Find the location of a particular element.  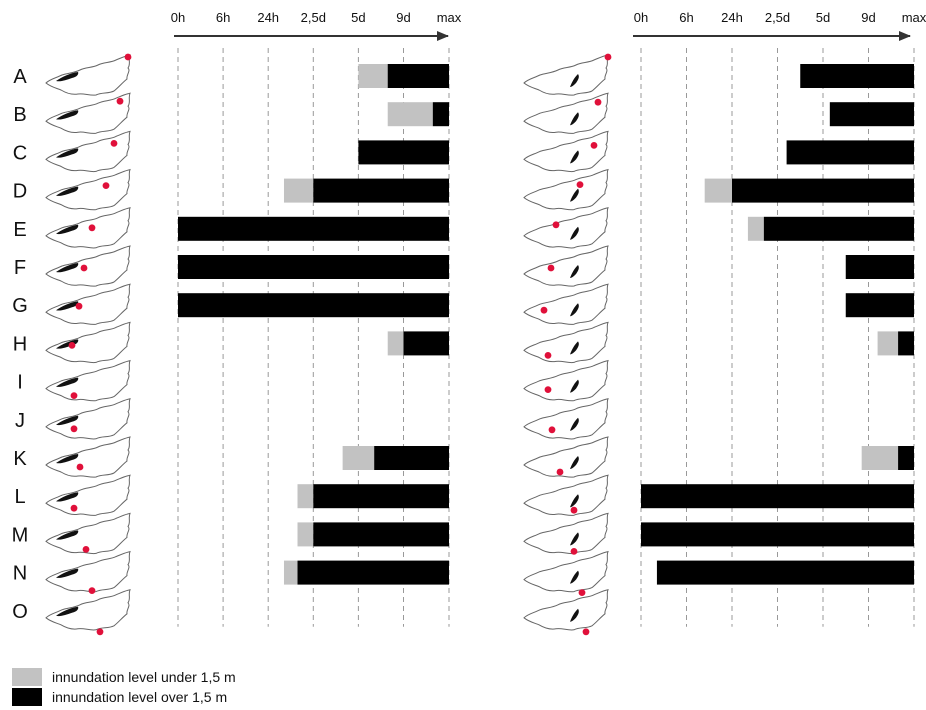

legend-item-under: innundation level under 1,5 m is located at coordinates (124, 677).